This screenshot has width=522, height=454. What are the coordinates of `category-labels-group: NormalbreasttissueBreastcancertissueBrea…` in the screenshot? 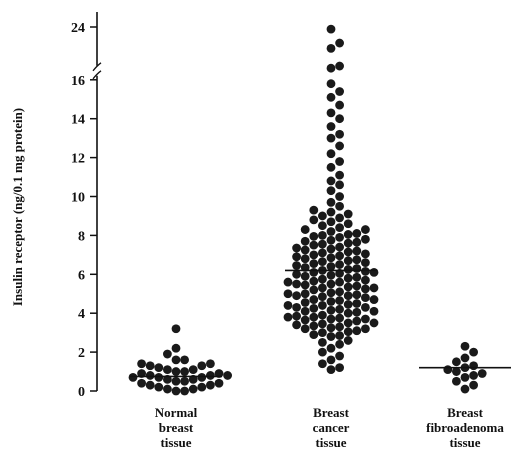 It's located at (330, 427).